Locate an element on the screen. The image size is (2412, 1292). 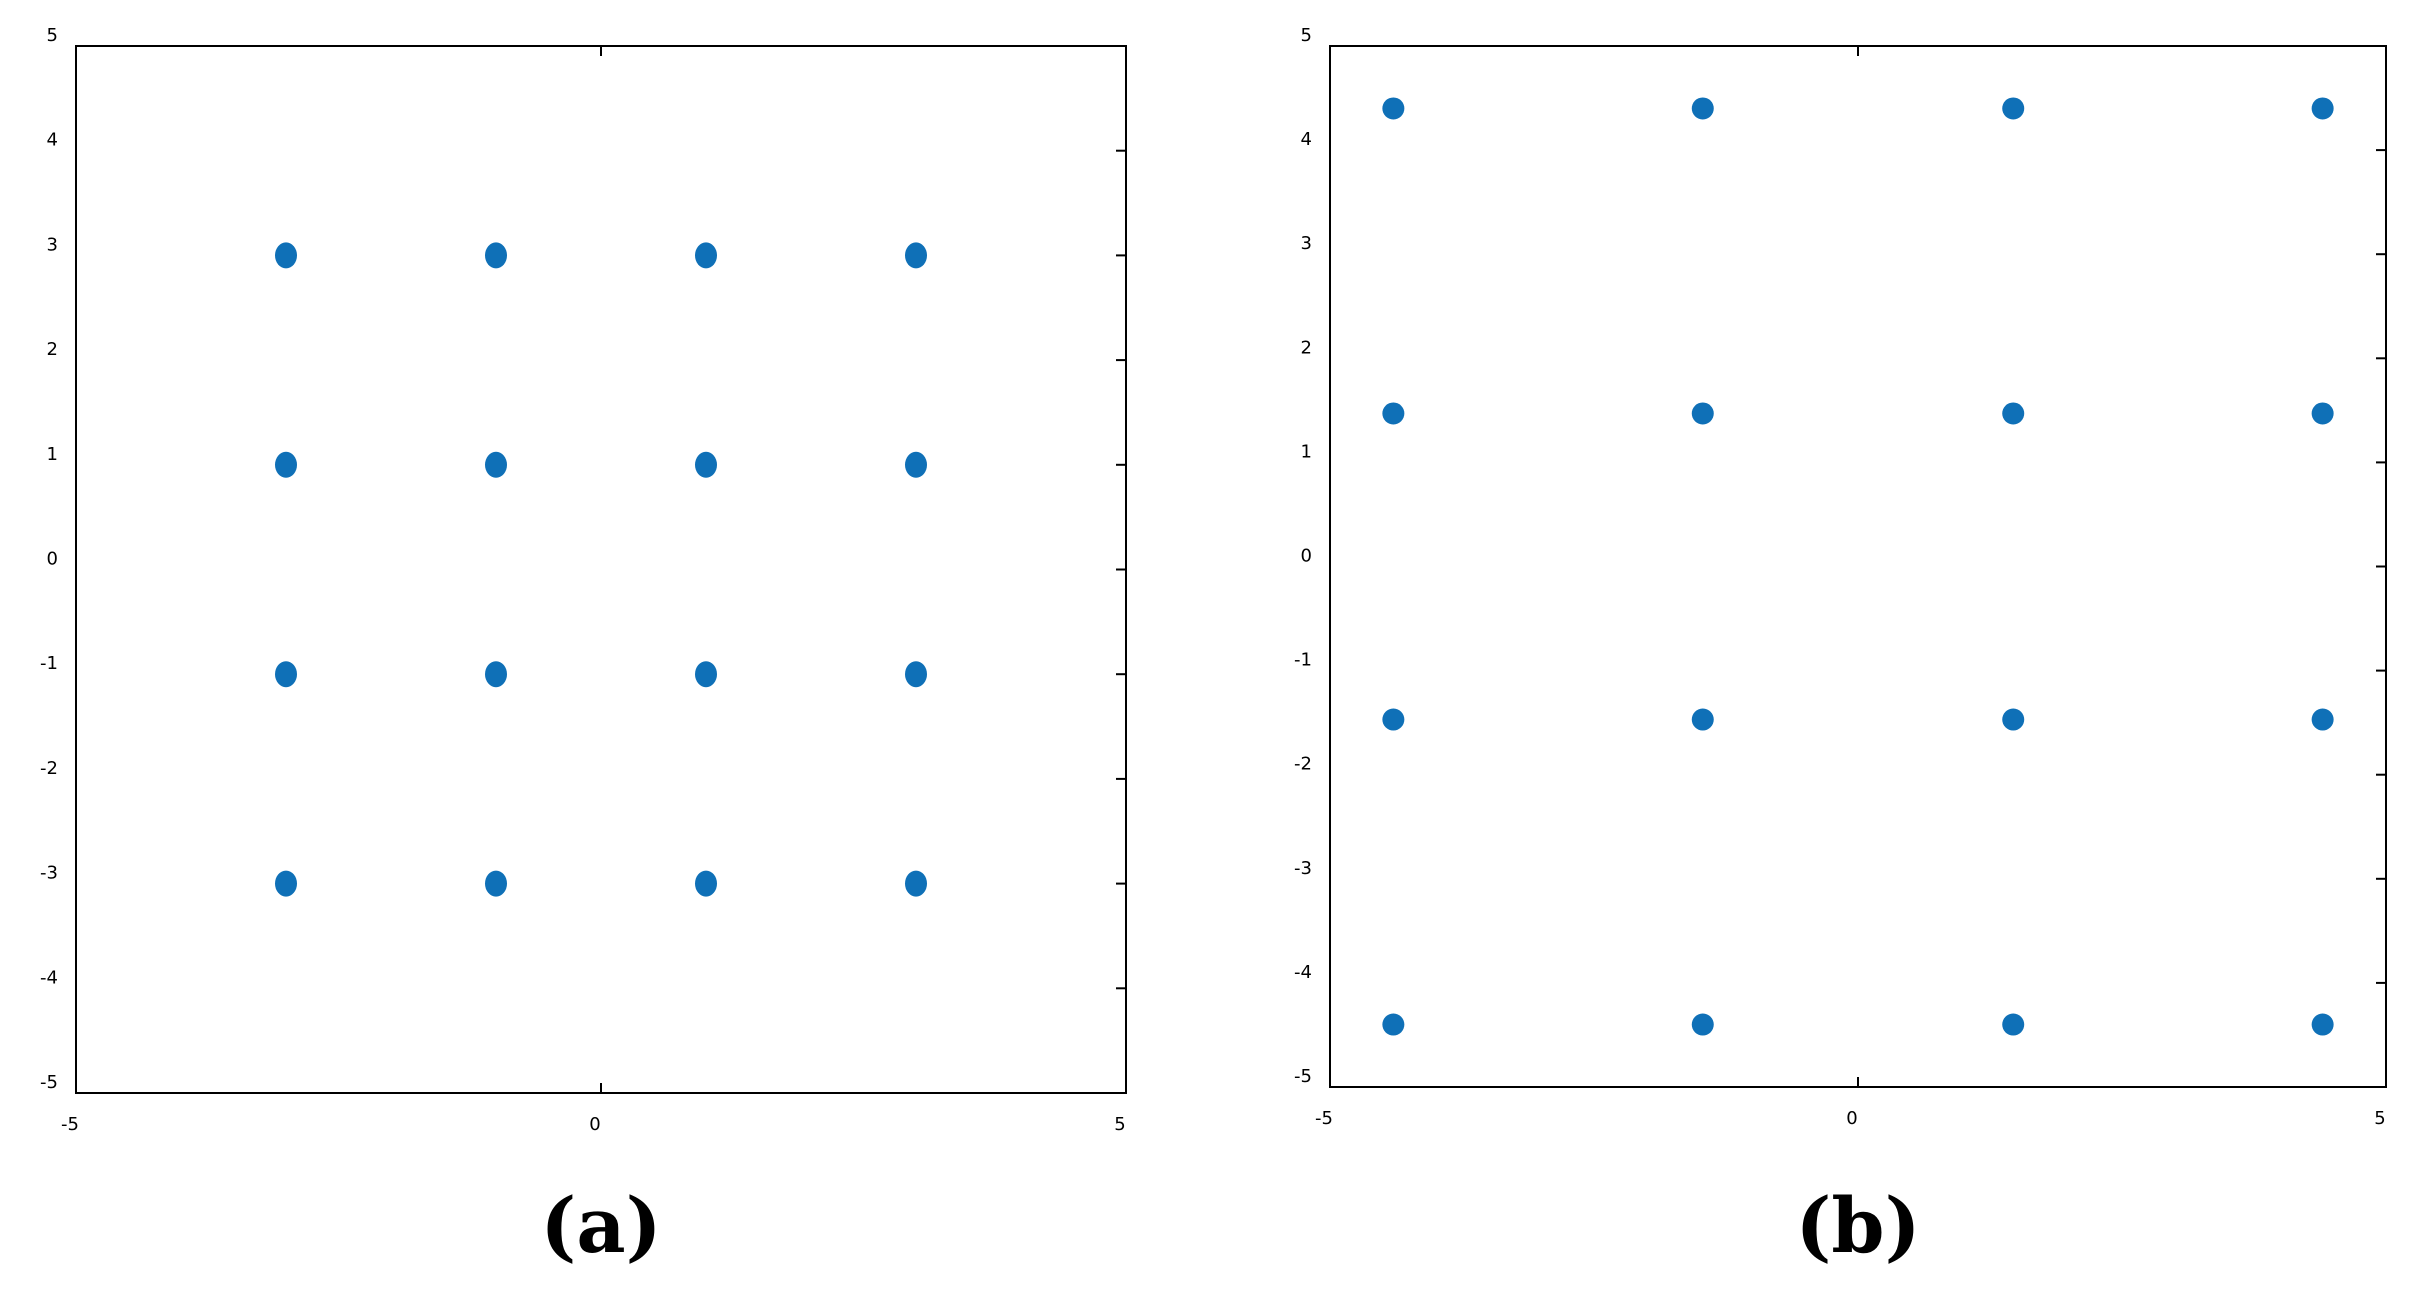
panel-label: (b) is located at coordinates (1857, 1225).